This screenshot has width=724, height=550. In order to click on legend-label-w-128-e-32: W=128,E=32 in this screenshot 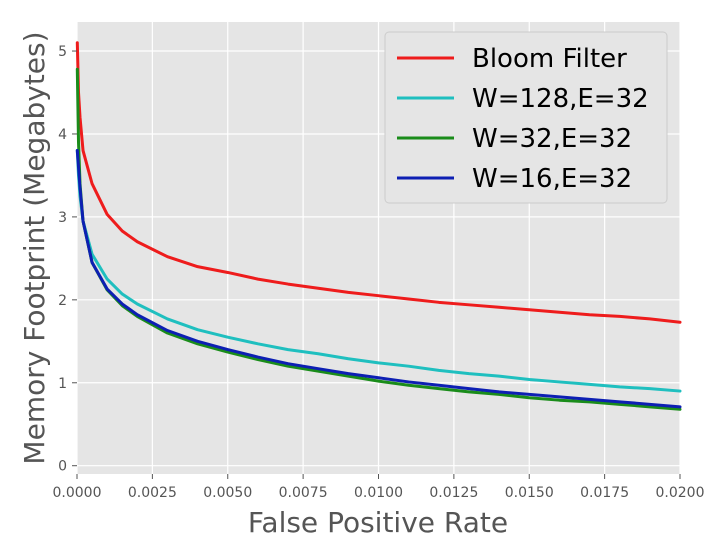, I will do `click(560, 99)`.